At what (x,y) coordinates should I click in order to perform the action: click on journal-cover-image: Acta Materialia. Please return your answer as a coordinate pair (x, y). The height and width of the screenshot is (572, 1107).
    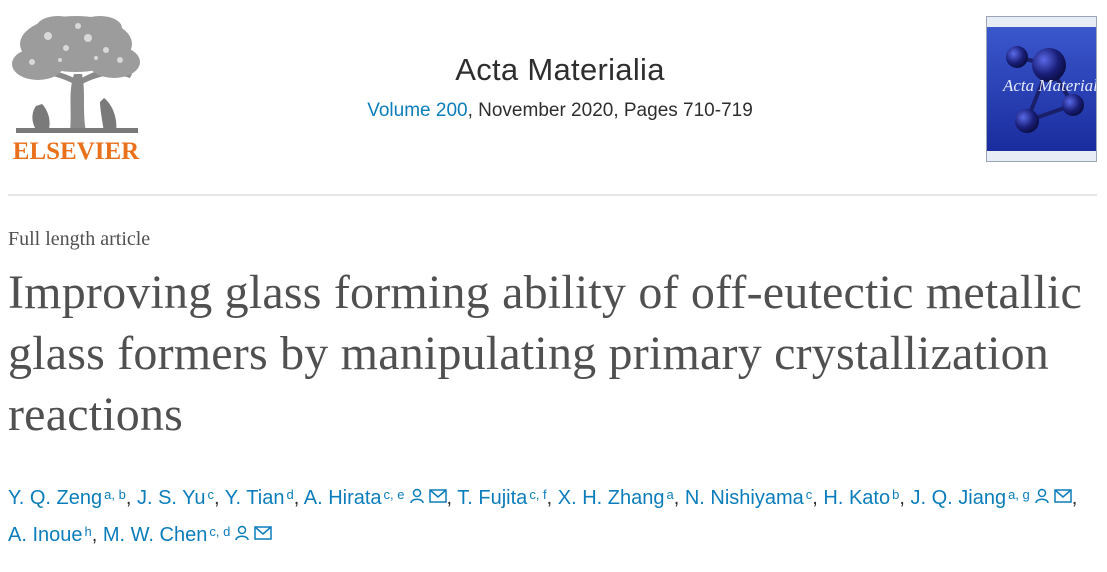
    Looking at the image, I should click on (1041, 89).